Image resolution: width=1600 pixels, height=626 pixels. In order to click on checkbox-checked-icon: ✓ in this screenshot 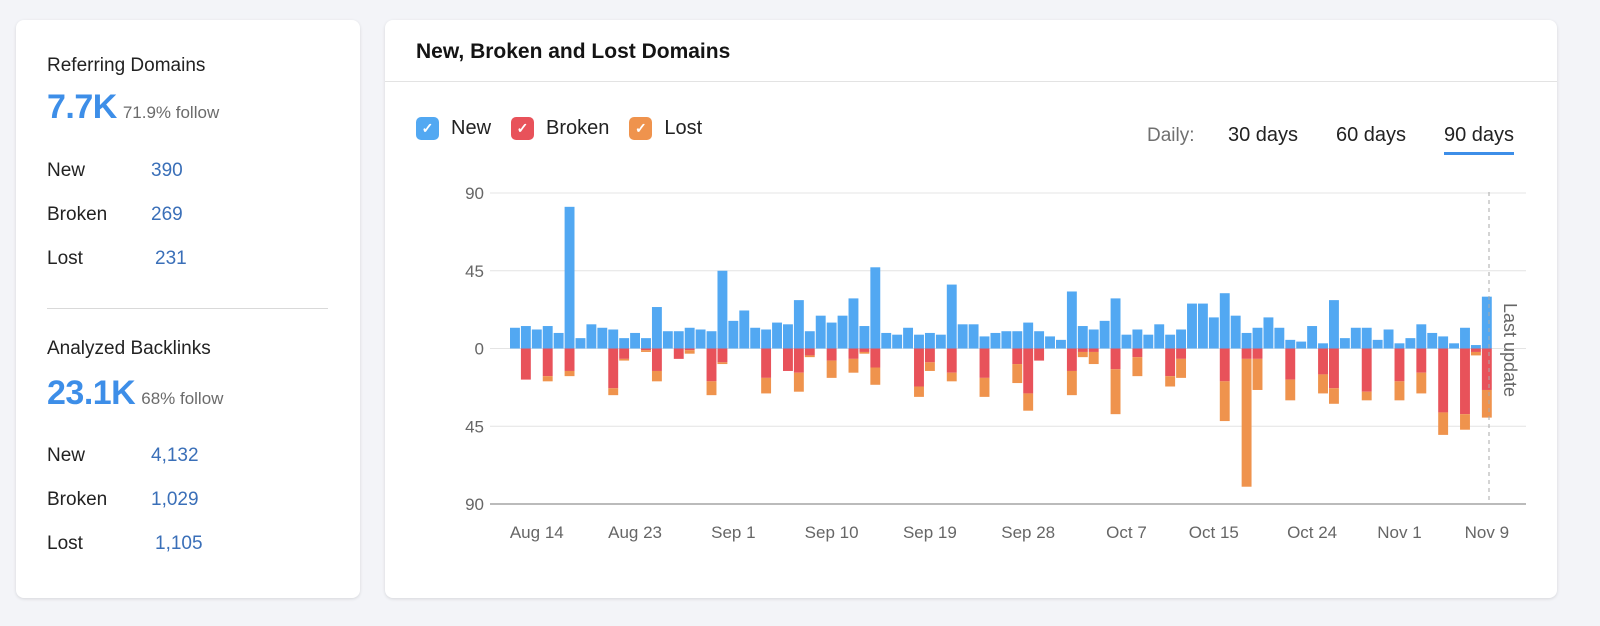, I will do `click(523, 128)`.